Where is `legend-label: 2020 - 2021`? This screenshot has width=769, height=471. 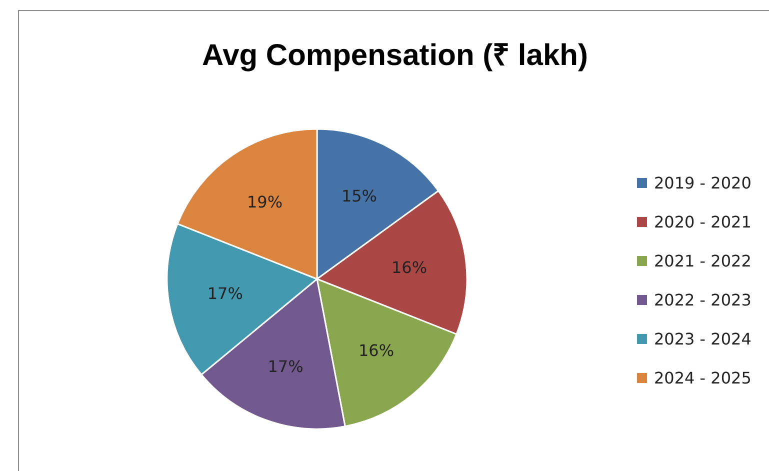 legend-label: 2020 - 2021 is located at coordinates (703, 222).